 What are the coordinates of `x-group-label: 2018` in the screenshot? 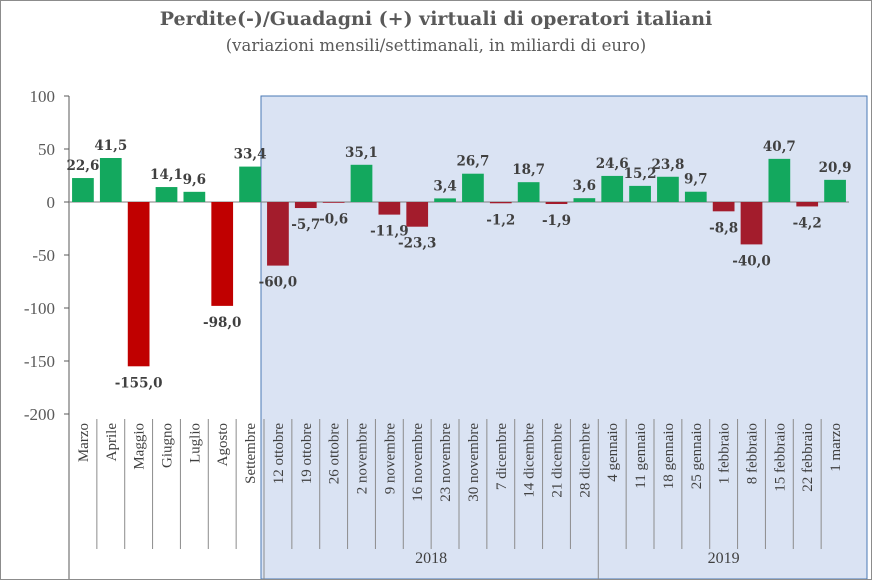 It's located at (431, 558).